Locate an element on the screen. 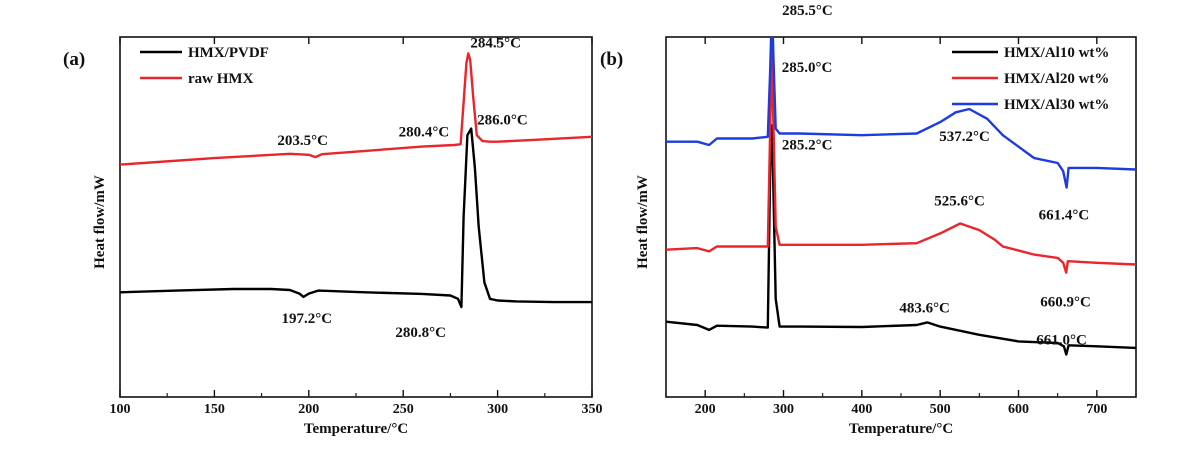  panel-label: (a) is located at coordinates (74, 59).